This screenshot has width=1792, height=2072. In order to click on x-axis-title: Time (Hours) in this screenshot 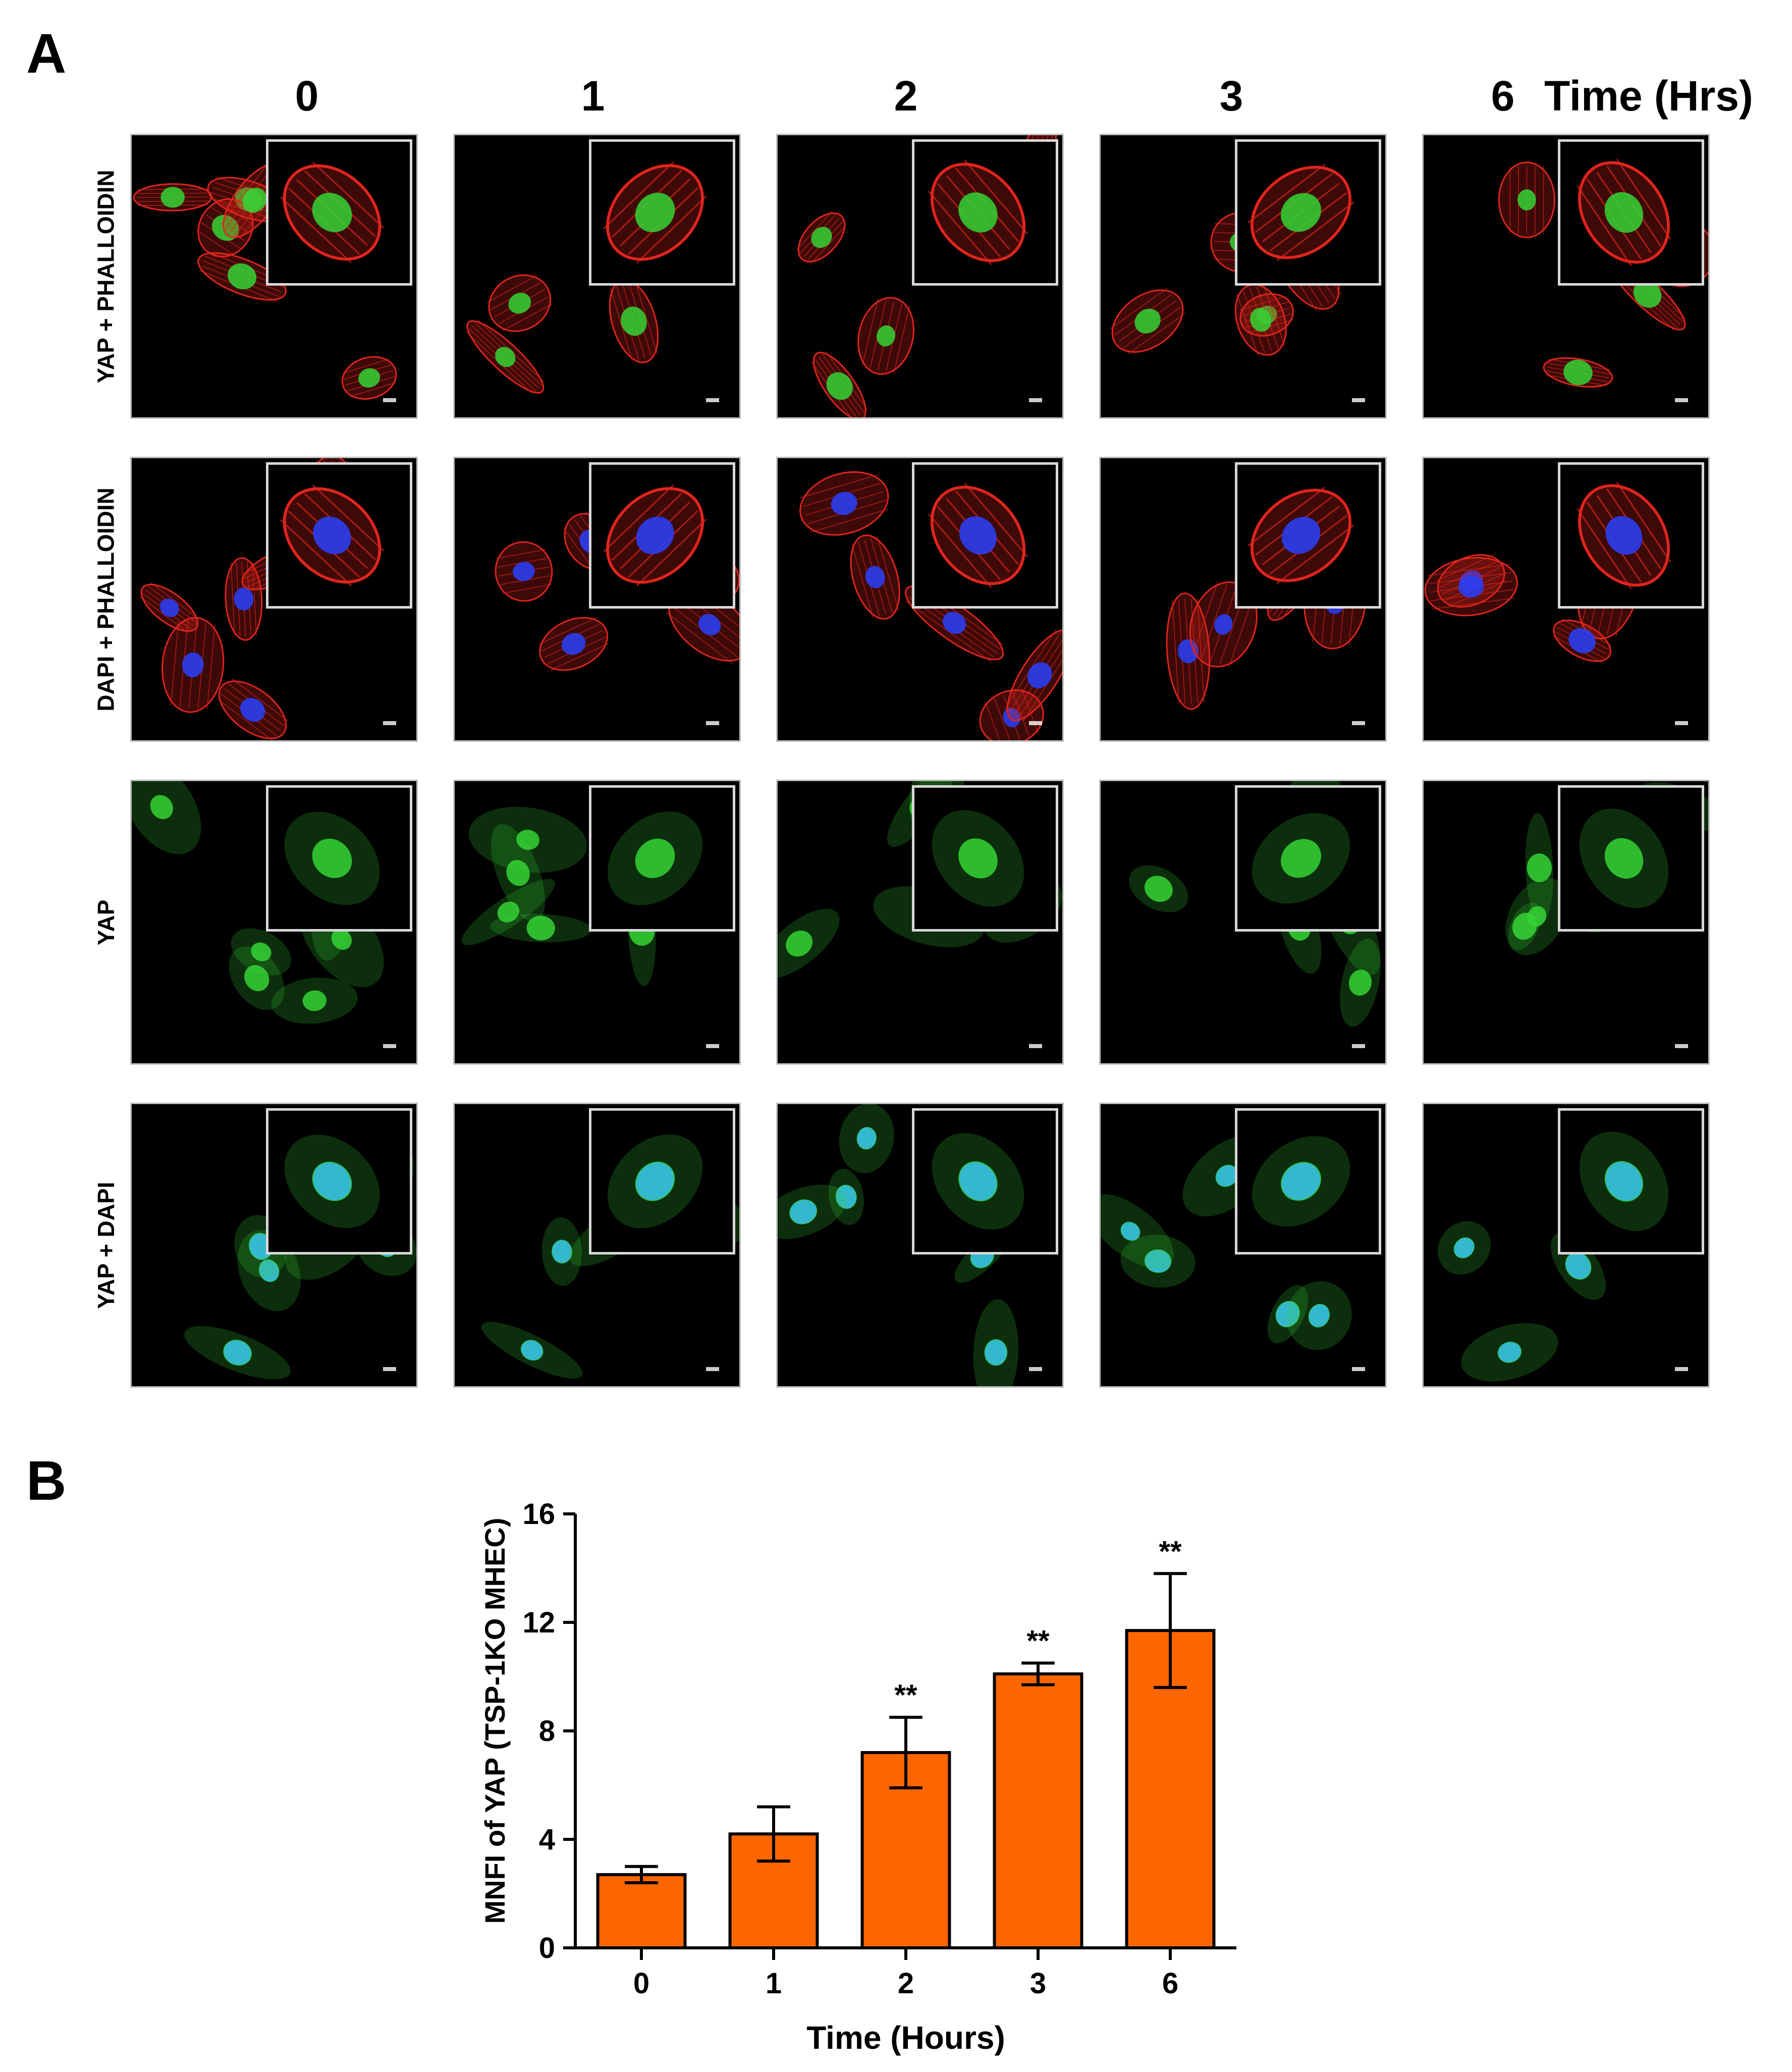, I will do `click(905, 2038)`.